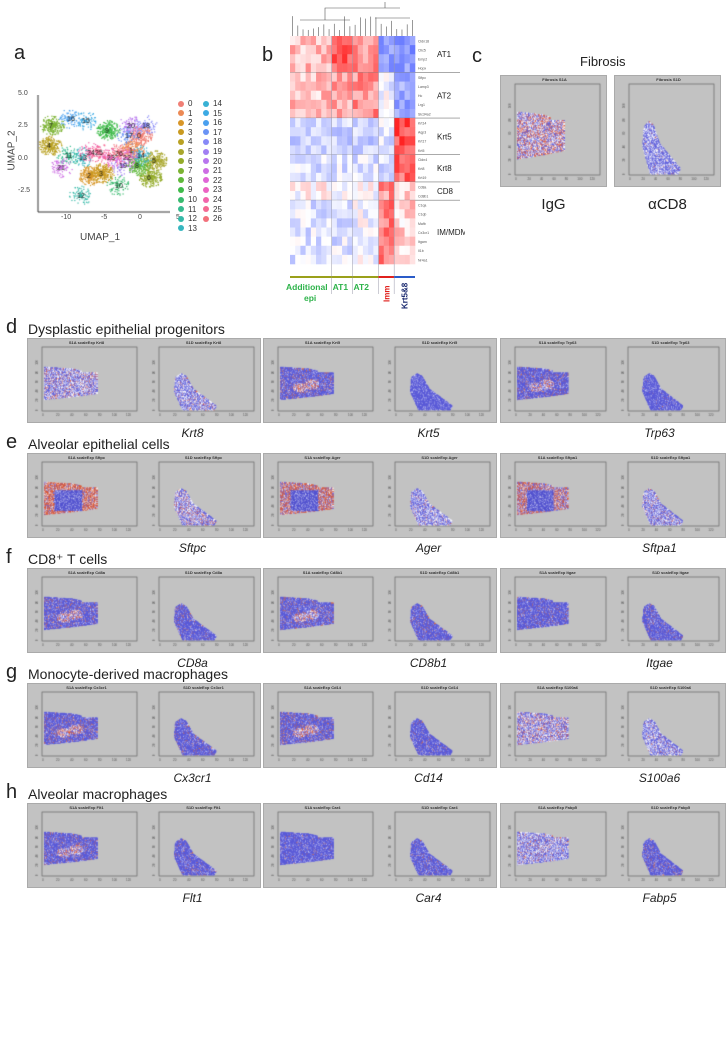  I want to click on legend-label: 16, so click(217, 123).